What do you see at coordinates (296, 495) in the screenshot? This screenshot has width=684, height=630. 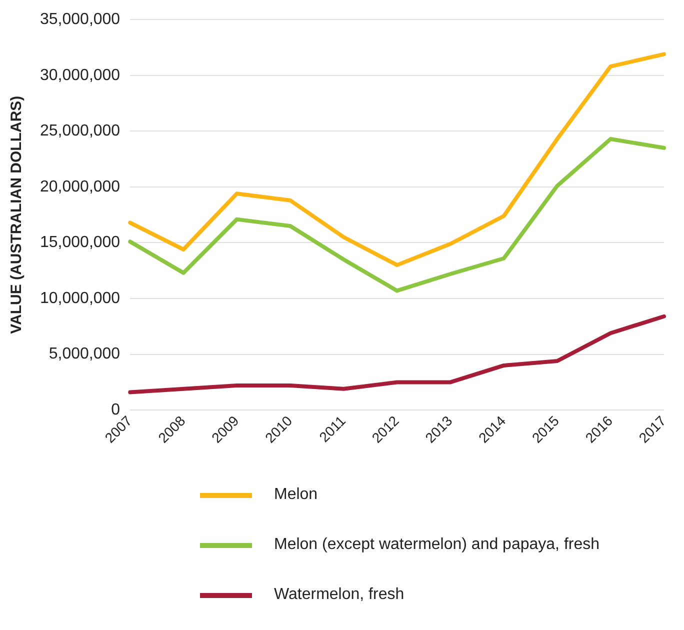 I see `legend-label: Melon` at bounding box center [296, 495].